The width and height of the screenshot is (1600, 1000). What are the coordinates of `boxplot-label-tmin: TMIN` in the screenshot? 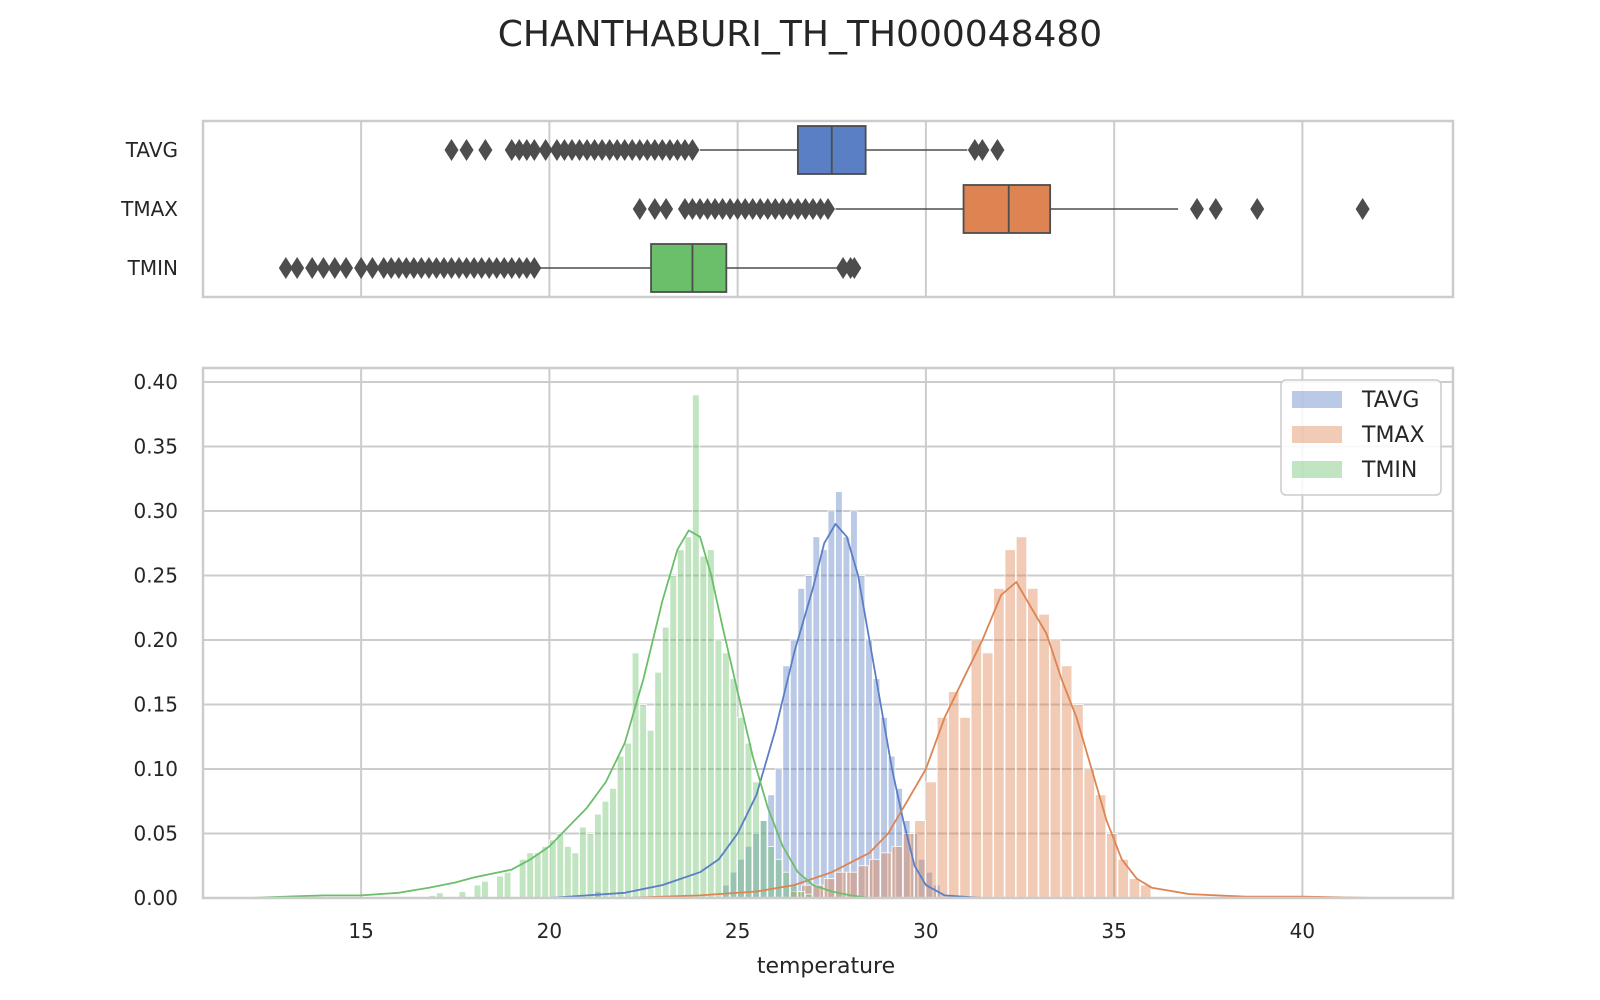 It's located at (152, 268).